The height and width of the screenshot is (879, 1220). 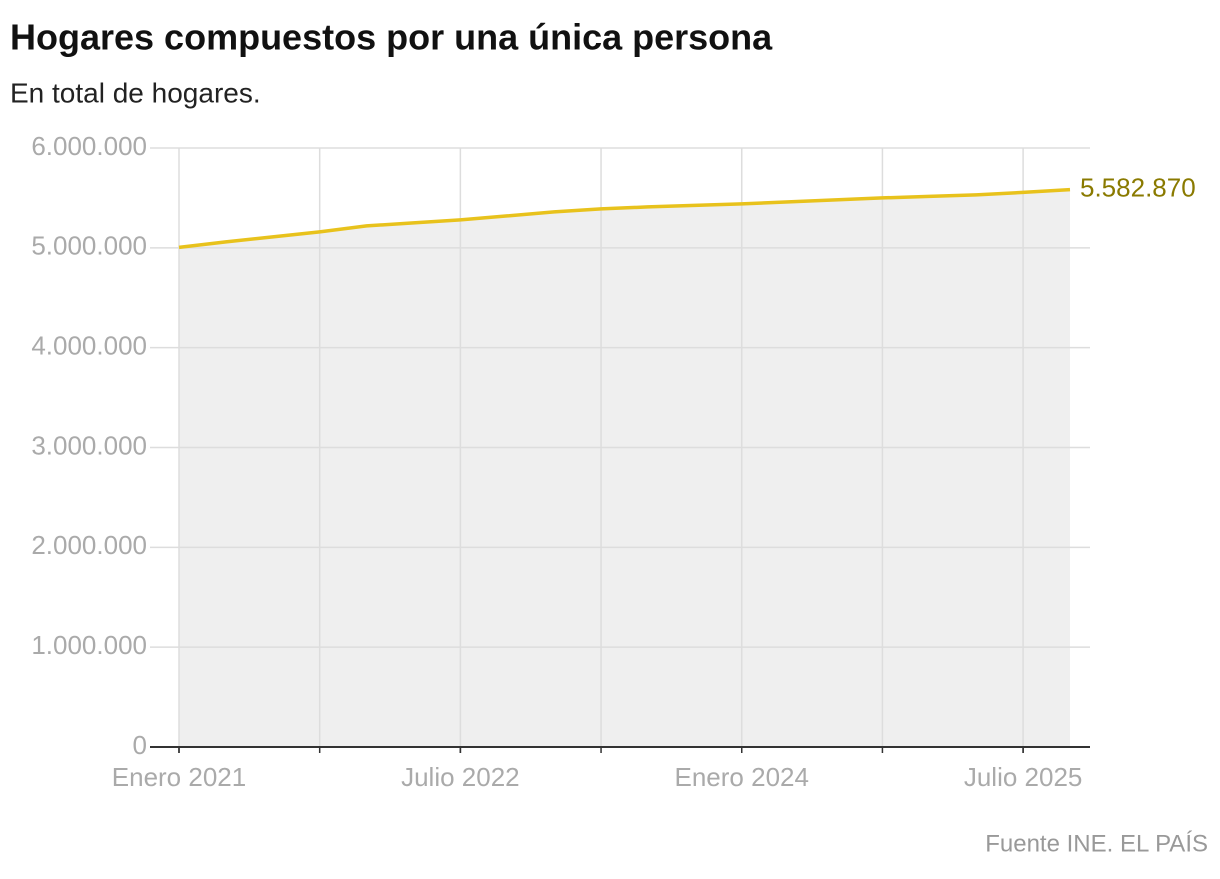 I want to click on x-tick-label: Enero 2021, so click(x=179, y=777).